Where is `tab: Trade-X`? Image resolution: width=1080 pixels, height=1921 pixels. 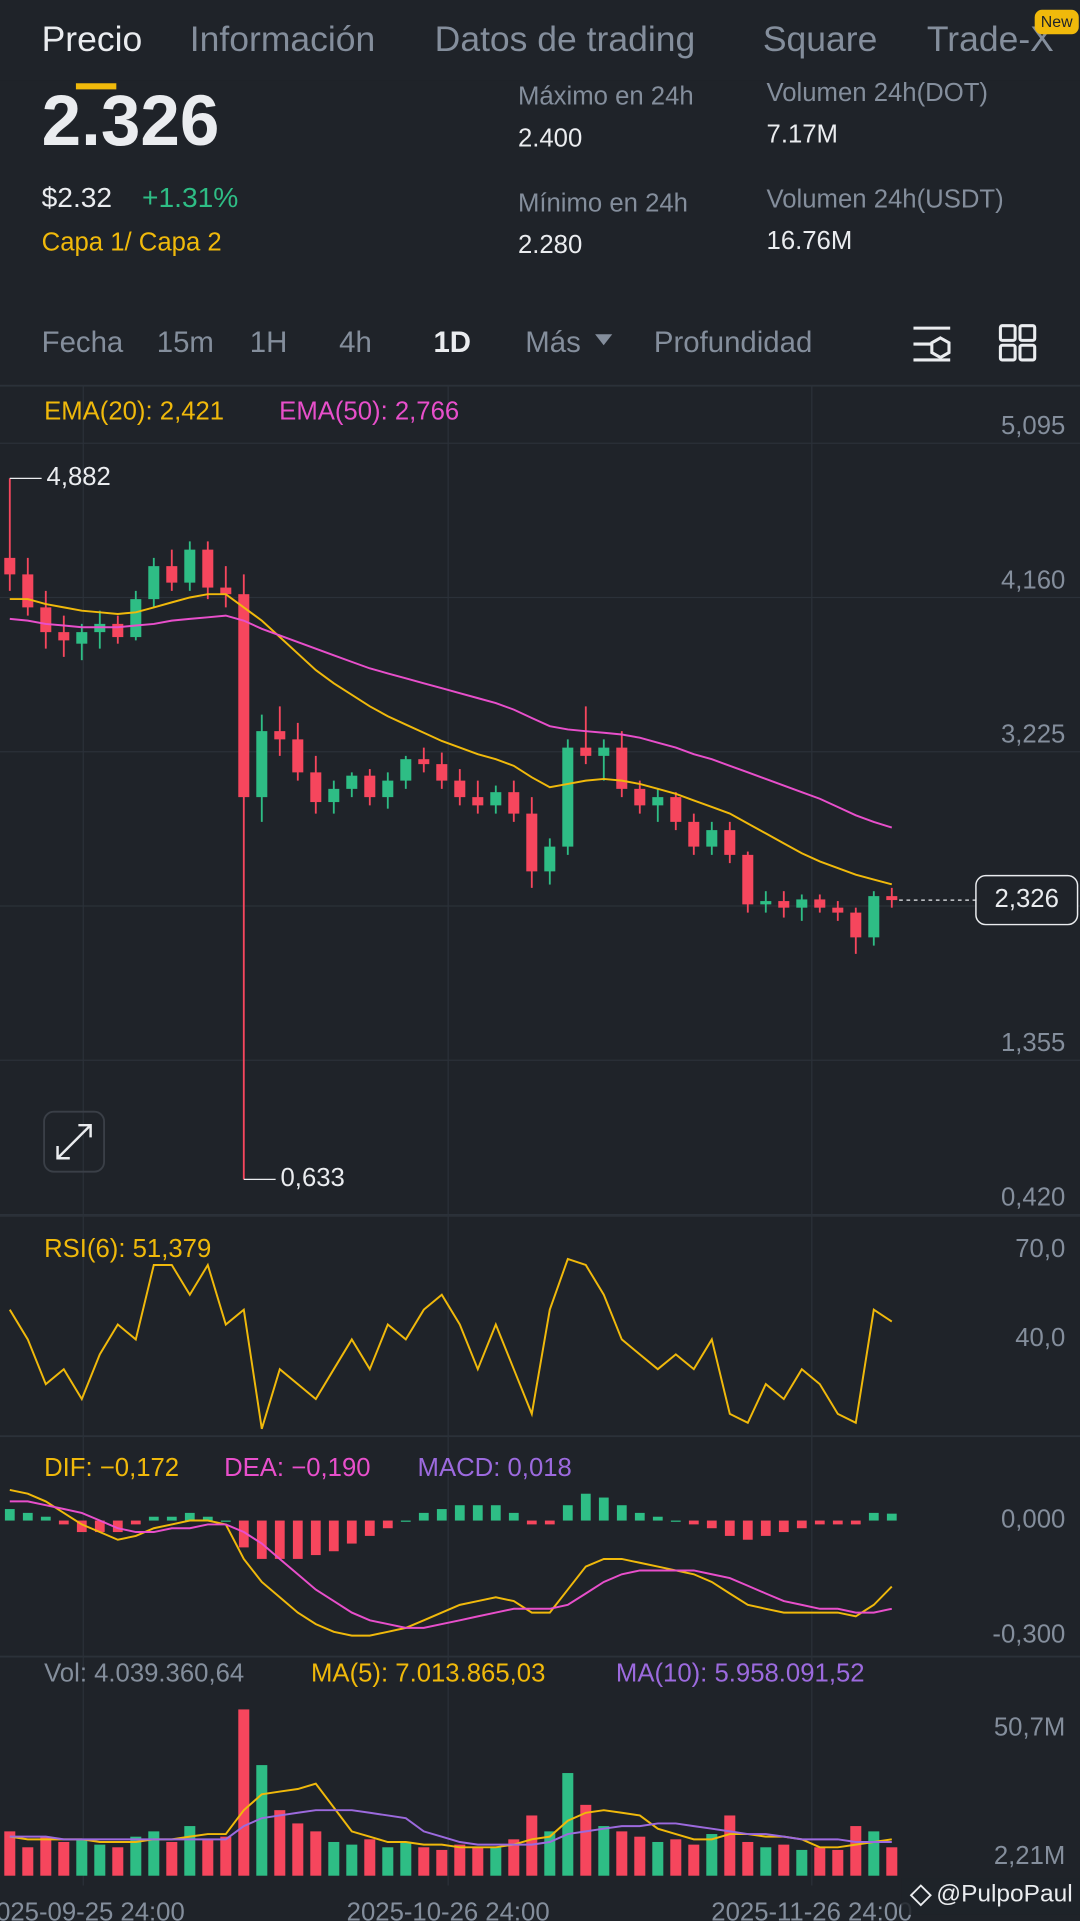
tab: Trade-X is located at coordinates (990, 39).